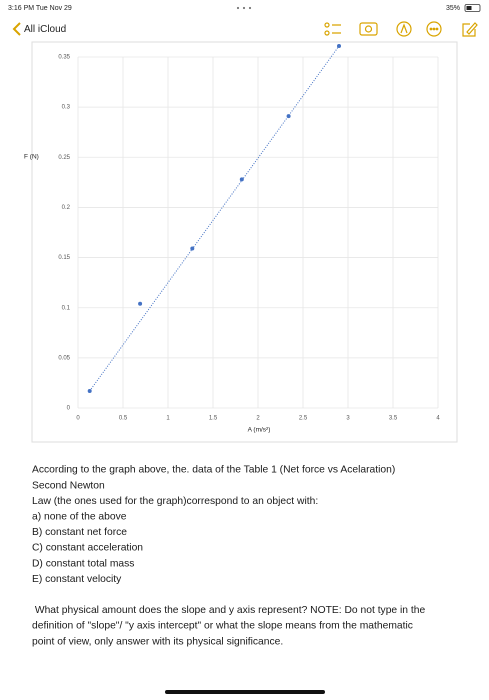 Image resolution: width=489 pixels, height=700 pixels. I want to click on x-tick-label: 1, so click(168, 419).